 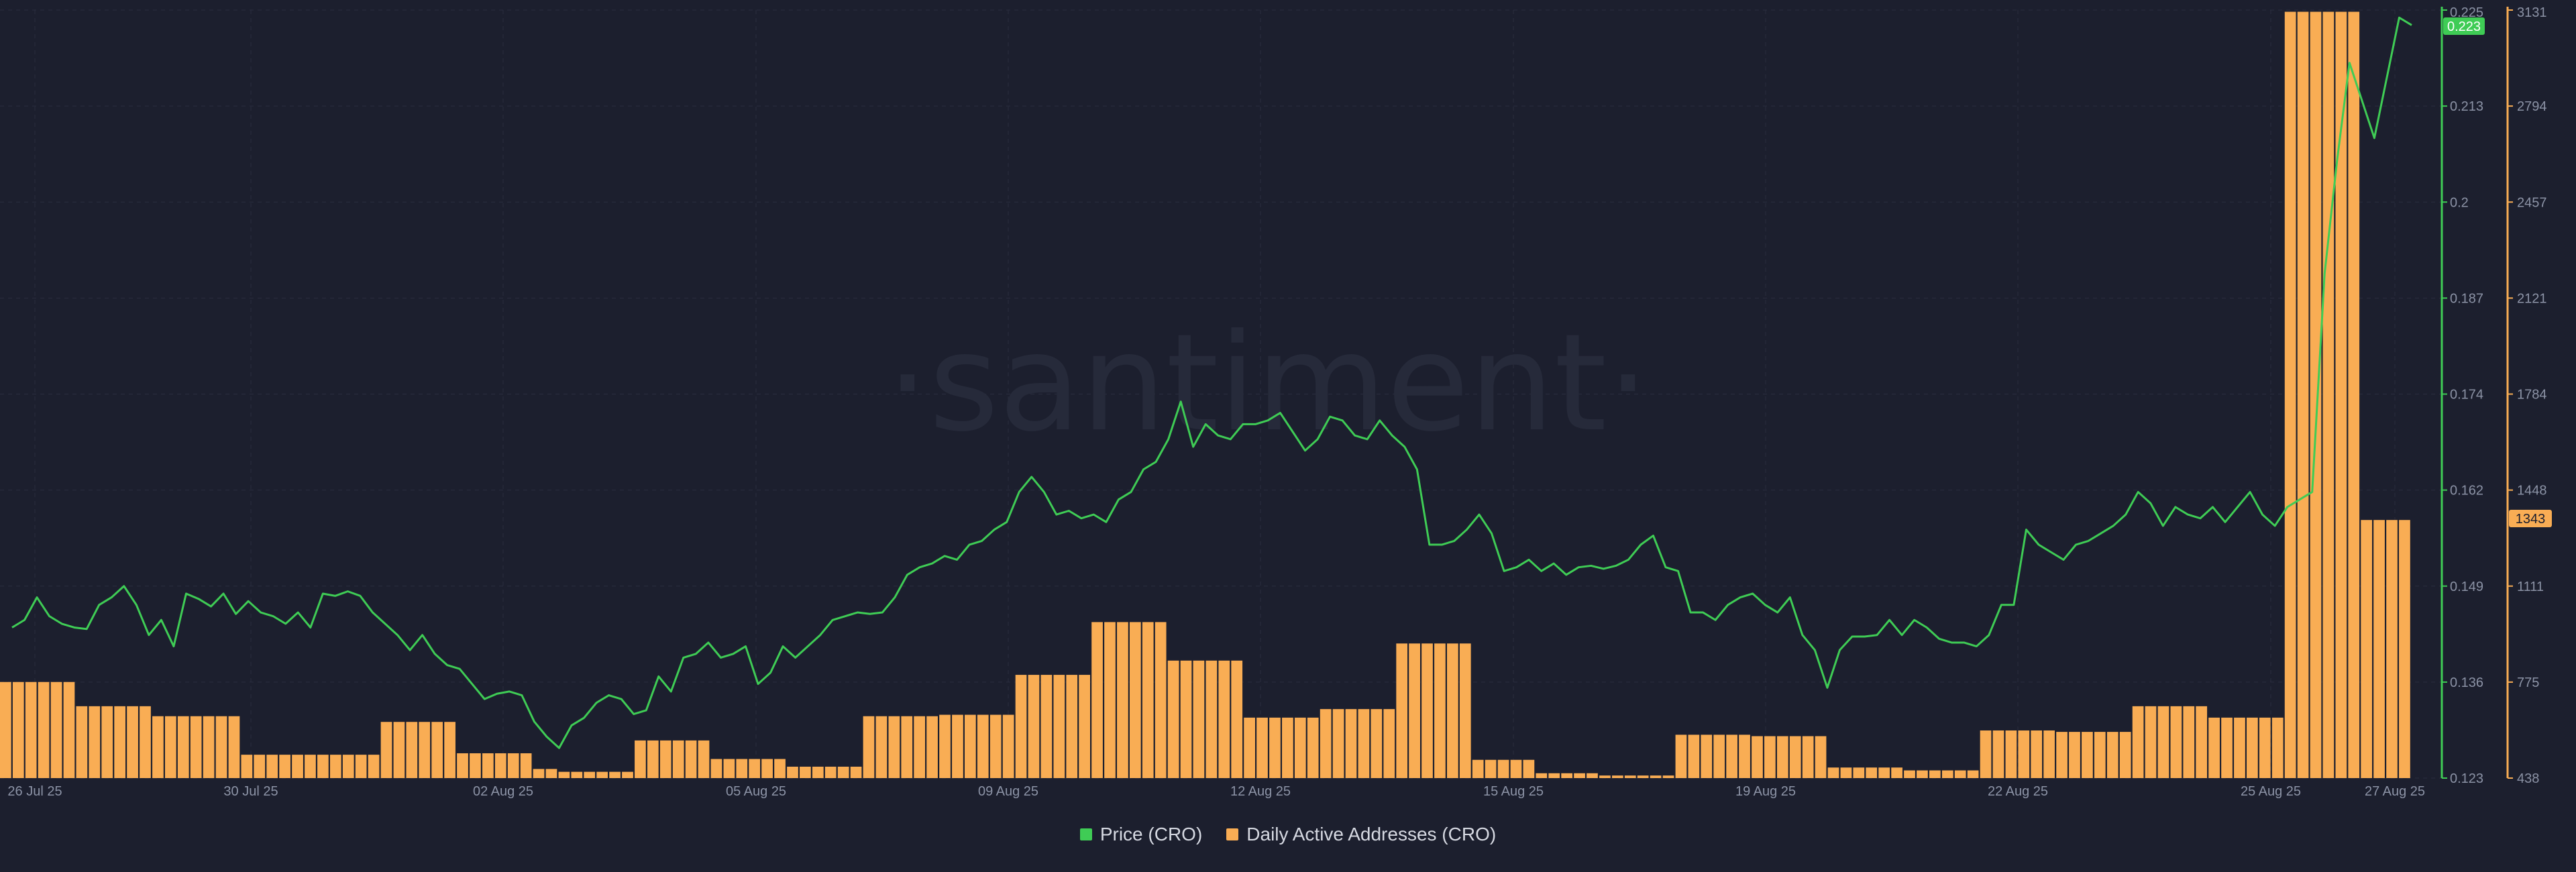 I want to click on date-tick-label: 09 Aug 25, so click(x=1008, y=791).